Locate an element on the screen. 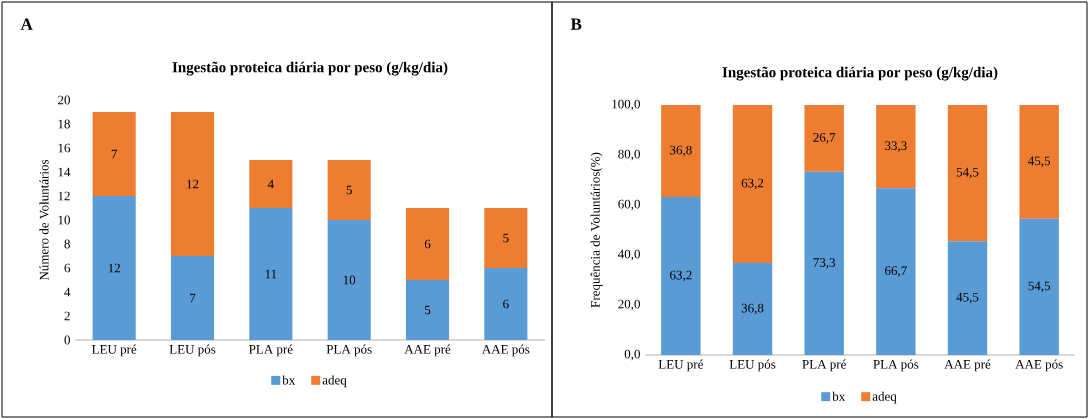 The image size is (1089, 419). data-label: 73,3 is located at coordinates (824, 263).